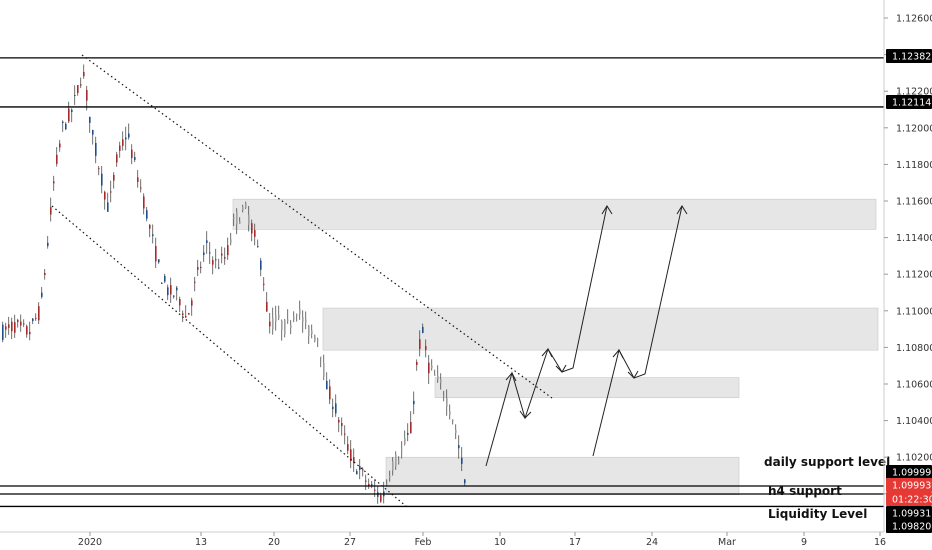 Image resolution: width=932 pixels, height=550 pixels. I want to click on y-tick-label: 1.11600, so click(914, 202).